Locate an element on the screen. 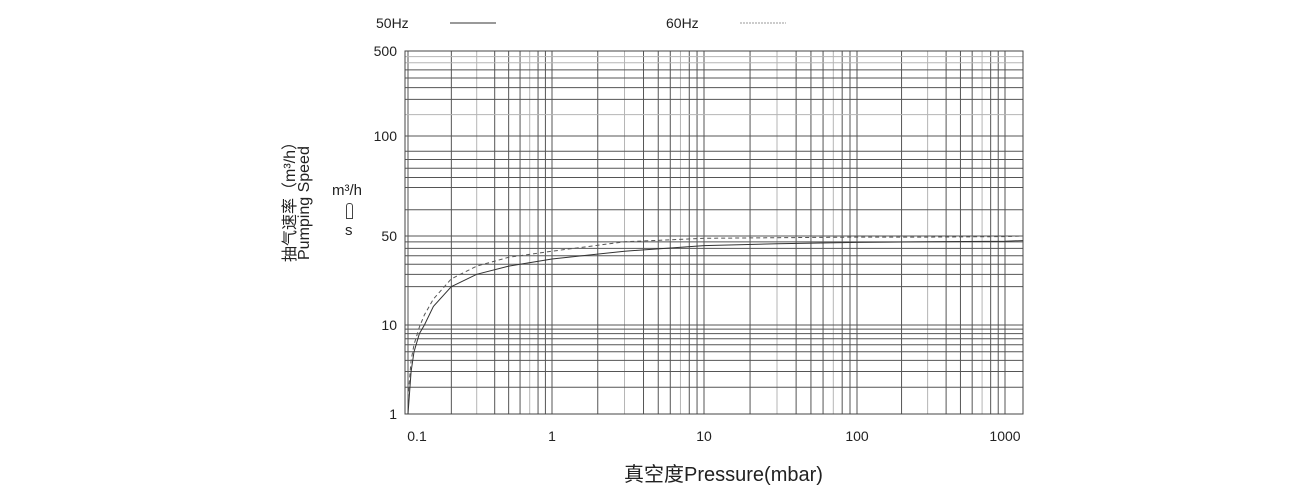 The height and width of the screenshot is (500, 1300). x-tick-label: 10 is located at coordinates (704, 436).